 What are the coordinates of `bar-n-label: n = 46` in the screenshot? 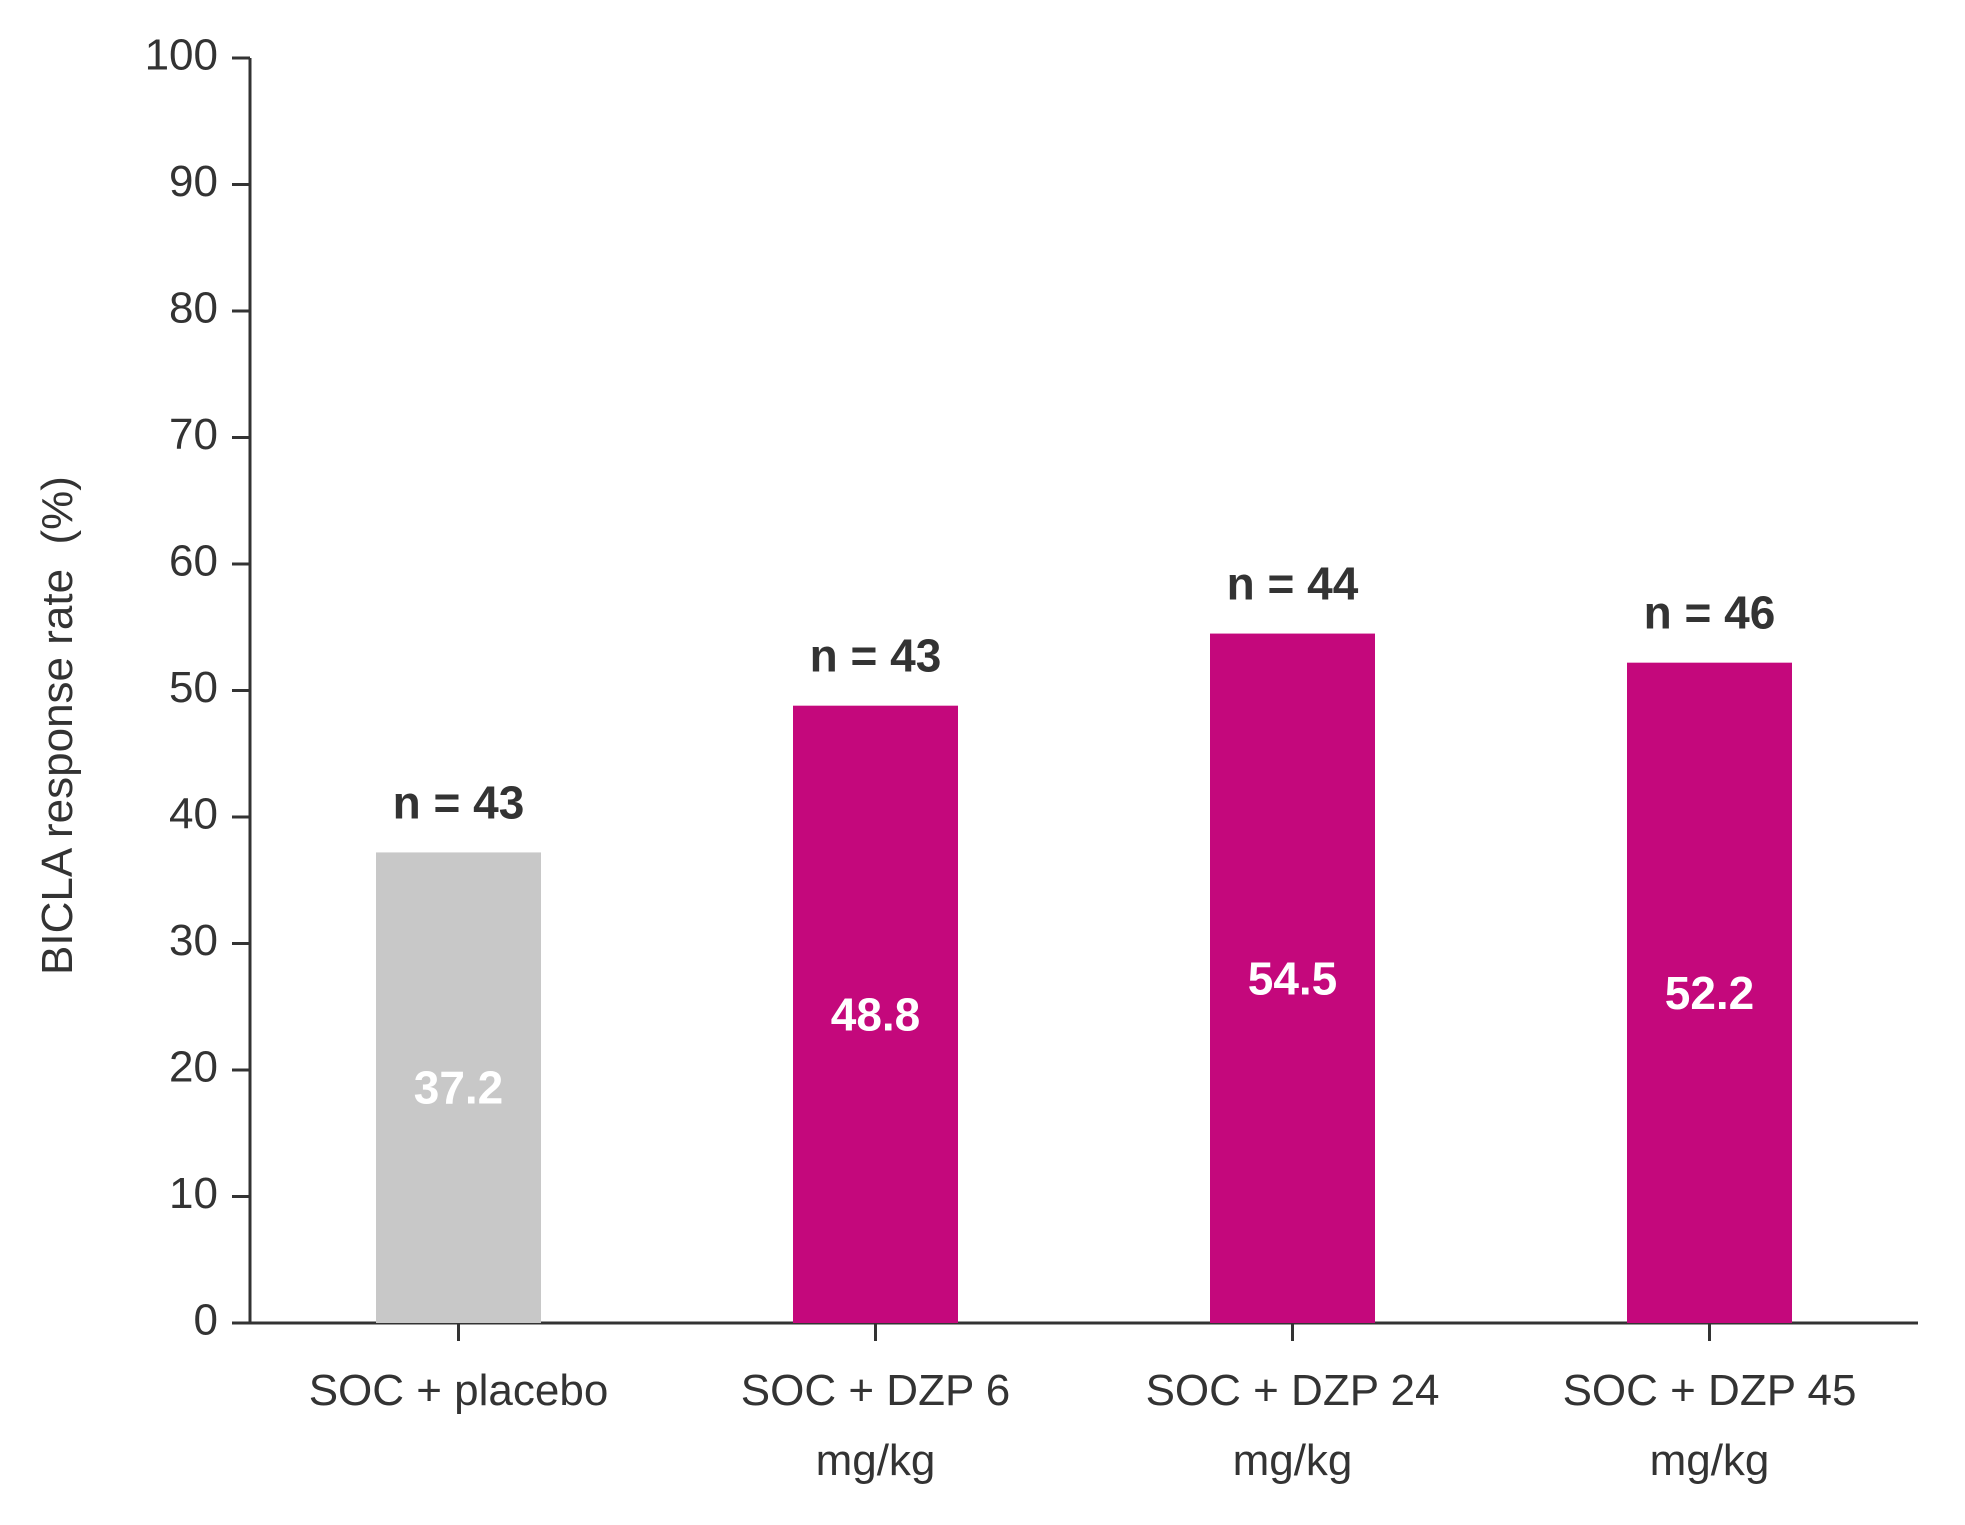 It's located at (1710, 613).